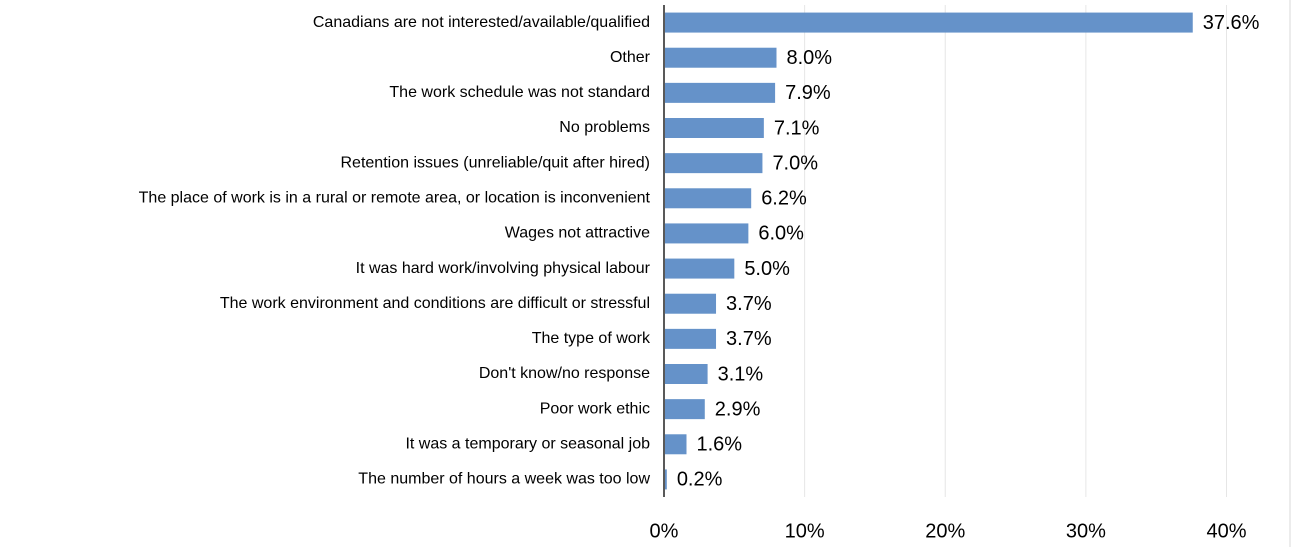  Describe the element at coordinates (797, 128) in the screenshot. I see `value-label: 7.1%` at that location.